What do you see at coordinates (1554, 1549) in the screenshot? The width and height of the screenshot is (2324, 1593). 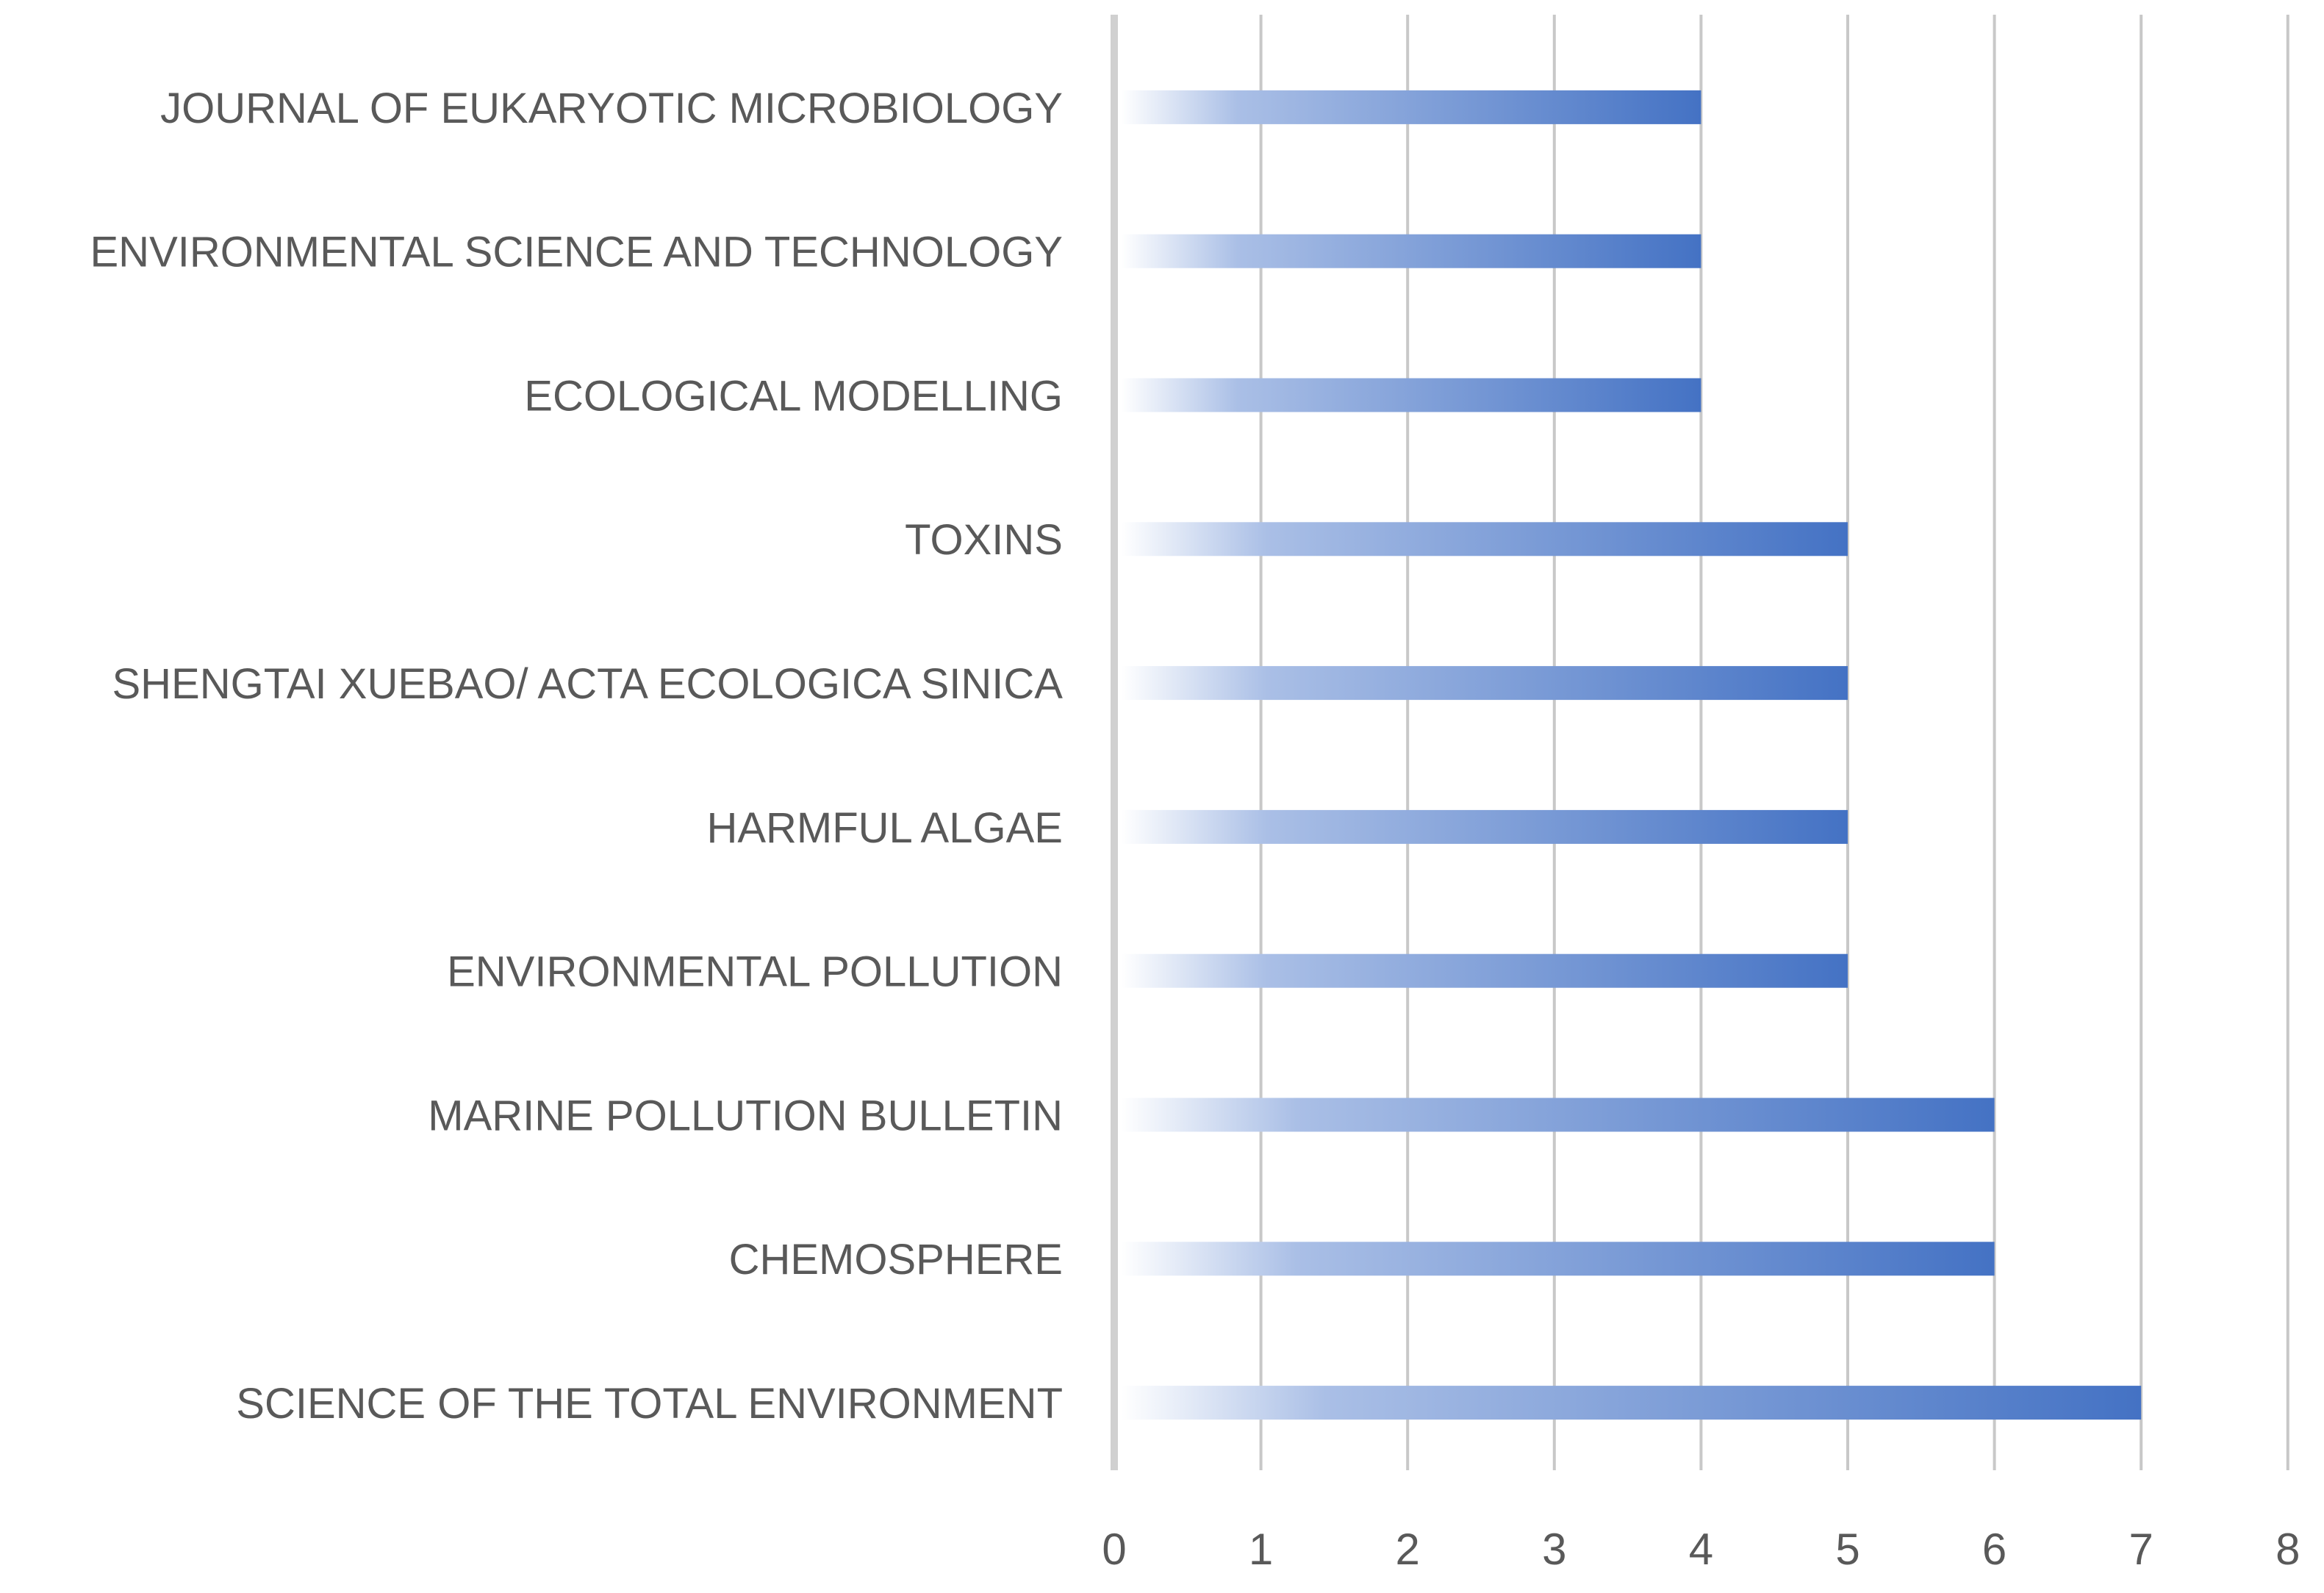 I see `x-tick-label-3: 3` at bounding box center [1554, 1549].